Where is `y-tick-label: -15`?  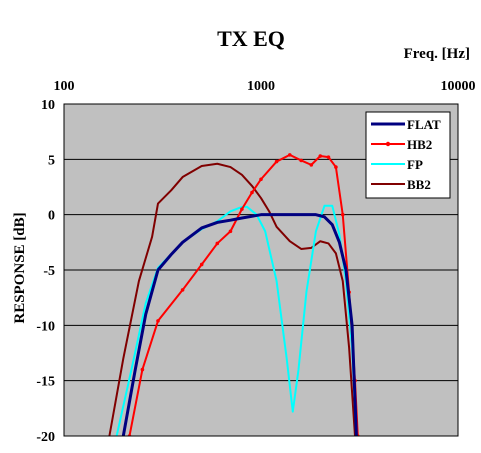 y-tick-label: -15 is located at coordinates (45, 382).